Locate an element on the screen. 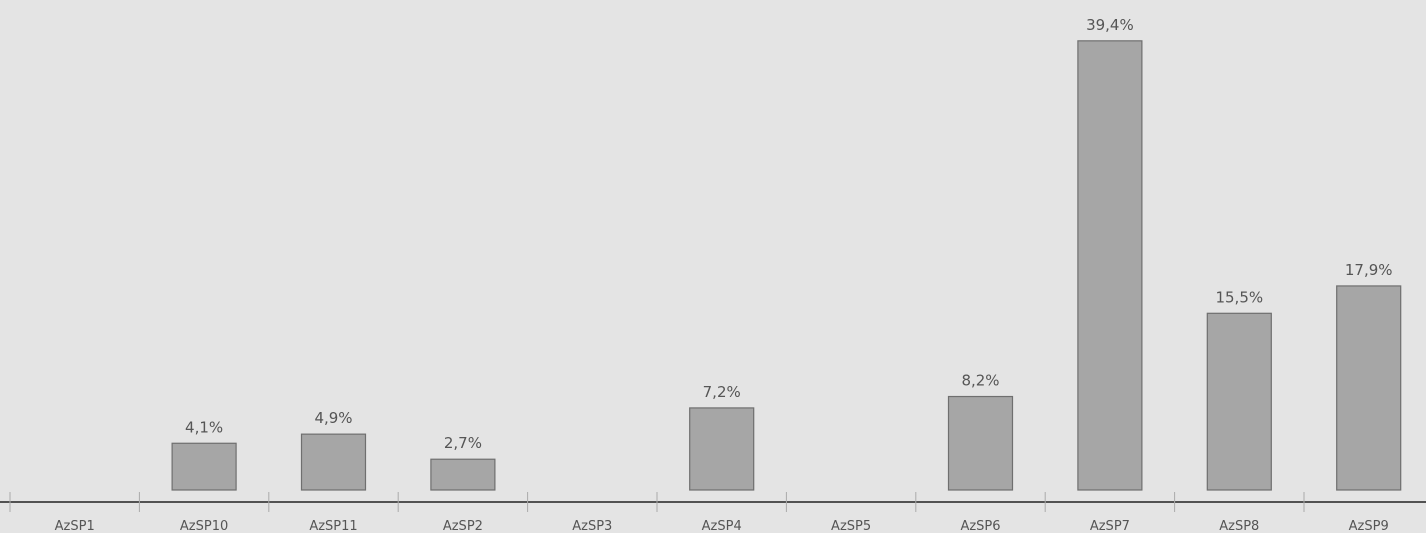 This screenshot has width=1426, height=533. x-axis is located at coordinates (713, 502).